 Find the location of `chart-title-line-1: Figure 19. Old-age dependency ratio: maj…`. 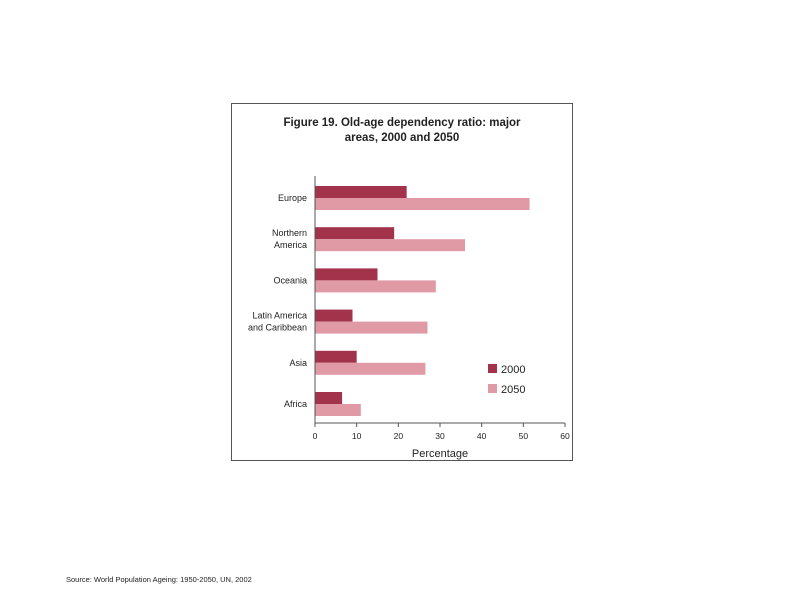

chart-title-line-1: Figure 19. Old-age dependency ratio: maj… is located at coordinates (402, 123).